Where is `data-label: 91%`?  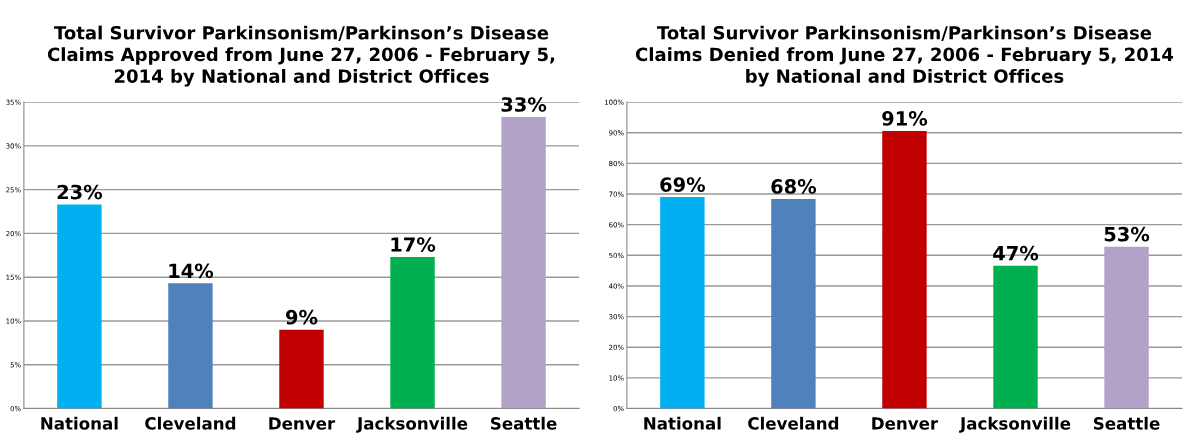 data-label: 91% is located at coordinates (905, 118).